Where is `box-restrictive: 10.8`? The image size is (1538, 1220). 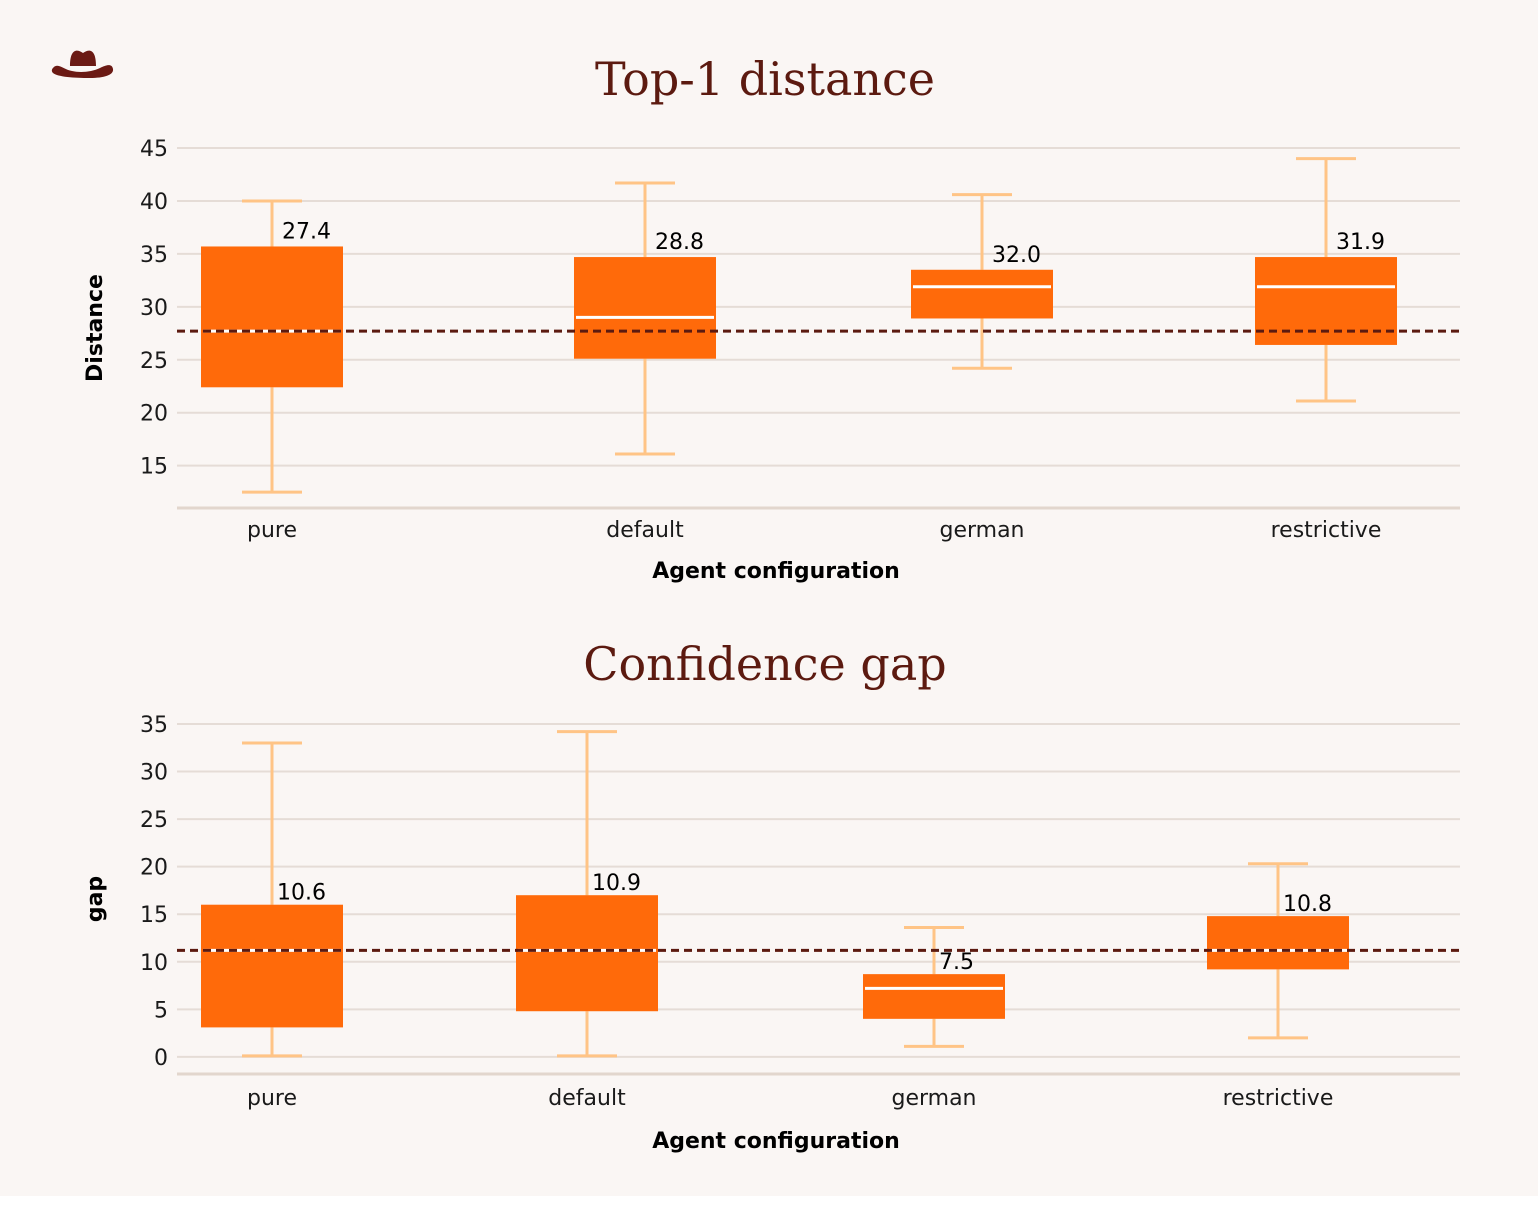
box-restrictive: 10.8 is located at coordinates (1278, 951).